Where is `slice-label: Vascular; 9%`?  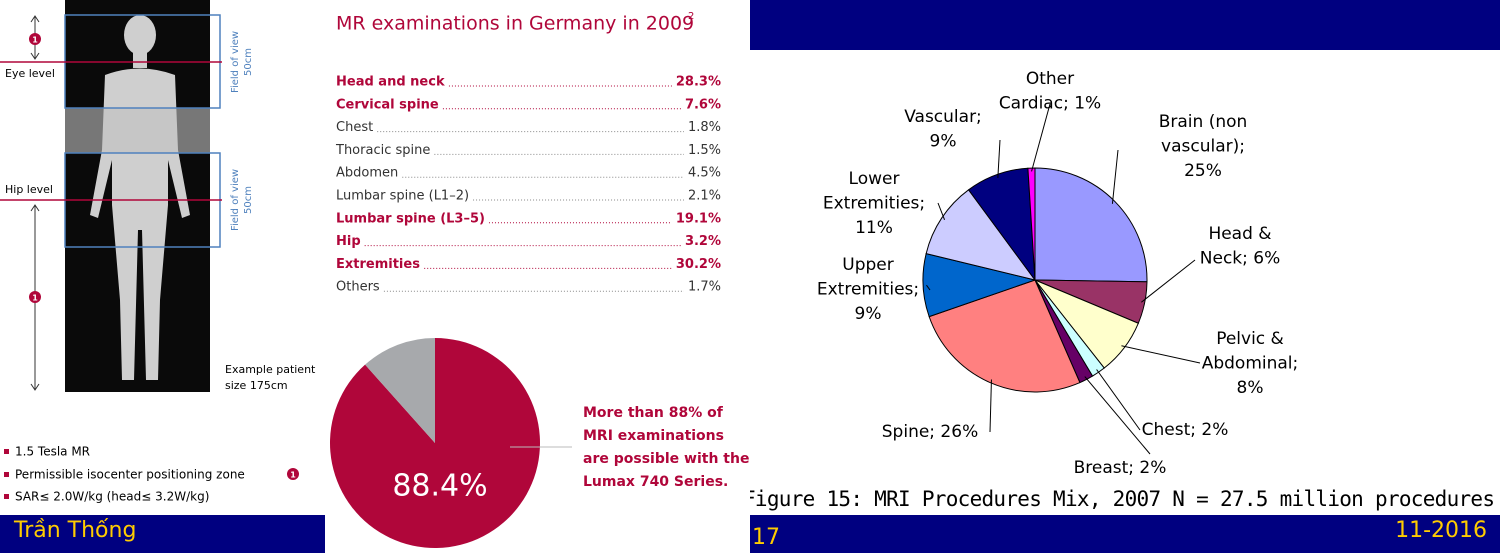
slice-label: Vascular; 9% is located at coordinates (943, 129).